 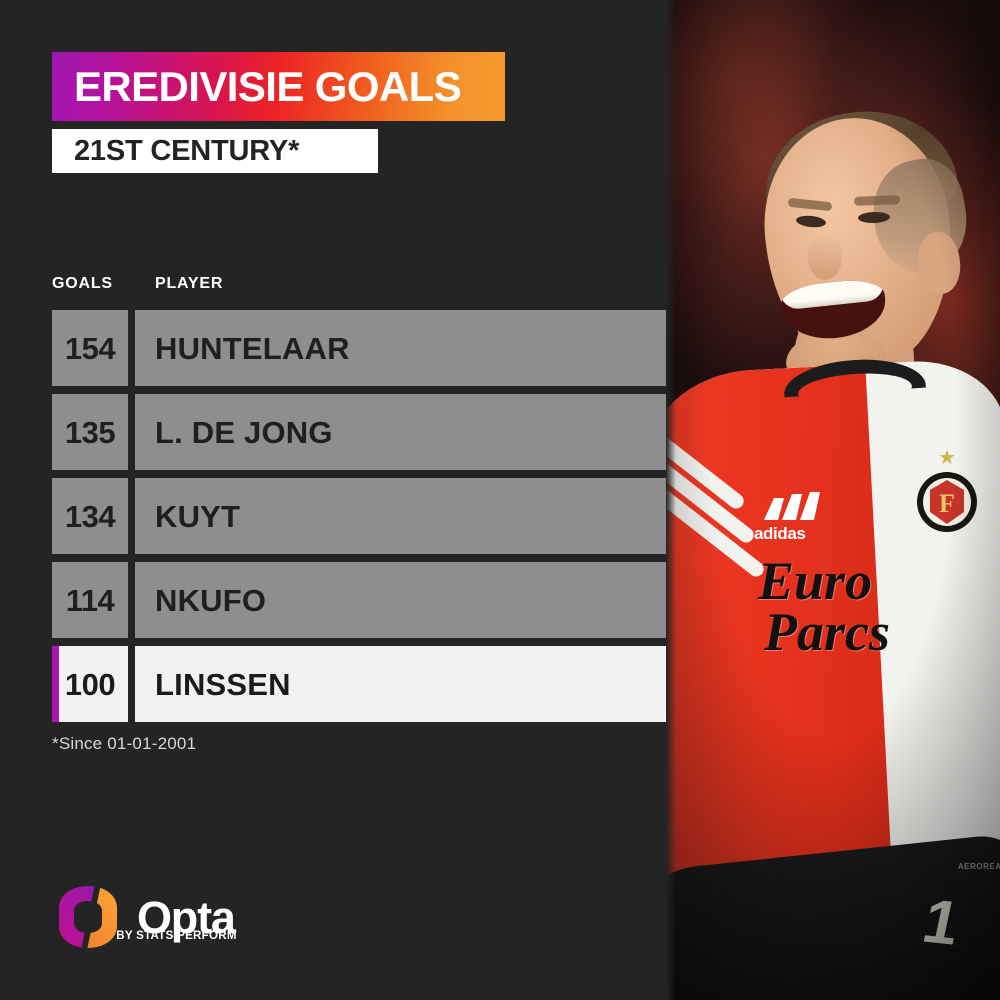 I want to click on adidas-wordmark: adidas, so click(x=780, y=533).